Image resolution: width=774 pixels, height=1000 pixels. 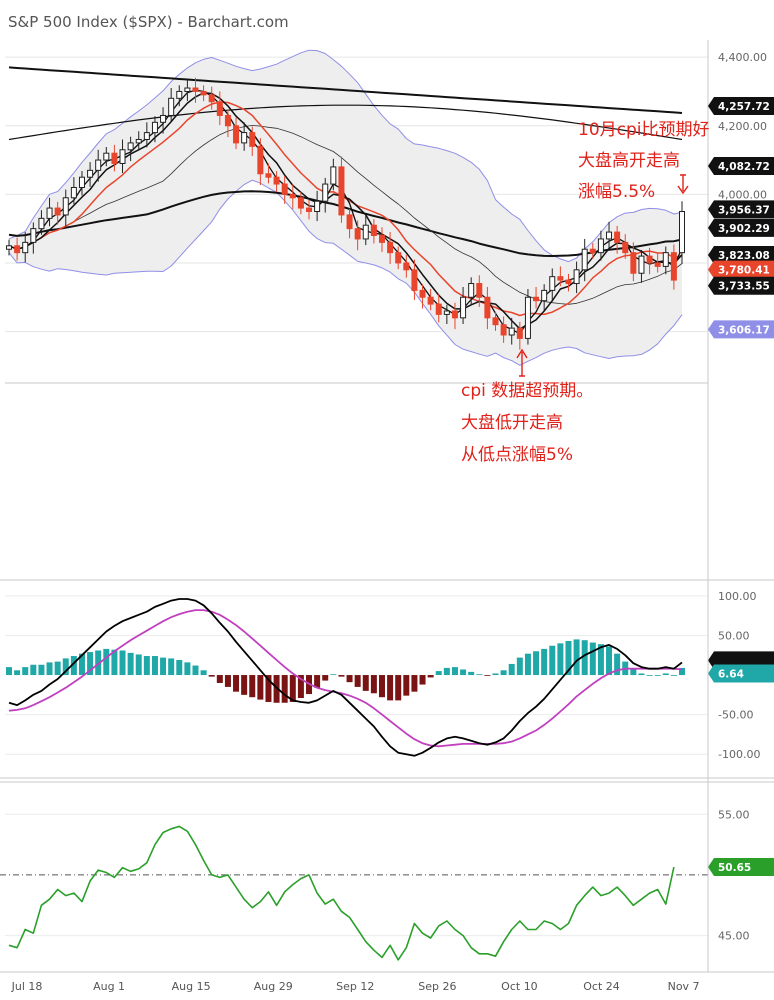 What do you see at coordinates (437, 986) in the screenshot?
I see `x-tick-label: Sep 26` at bounding box center [437, 986].